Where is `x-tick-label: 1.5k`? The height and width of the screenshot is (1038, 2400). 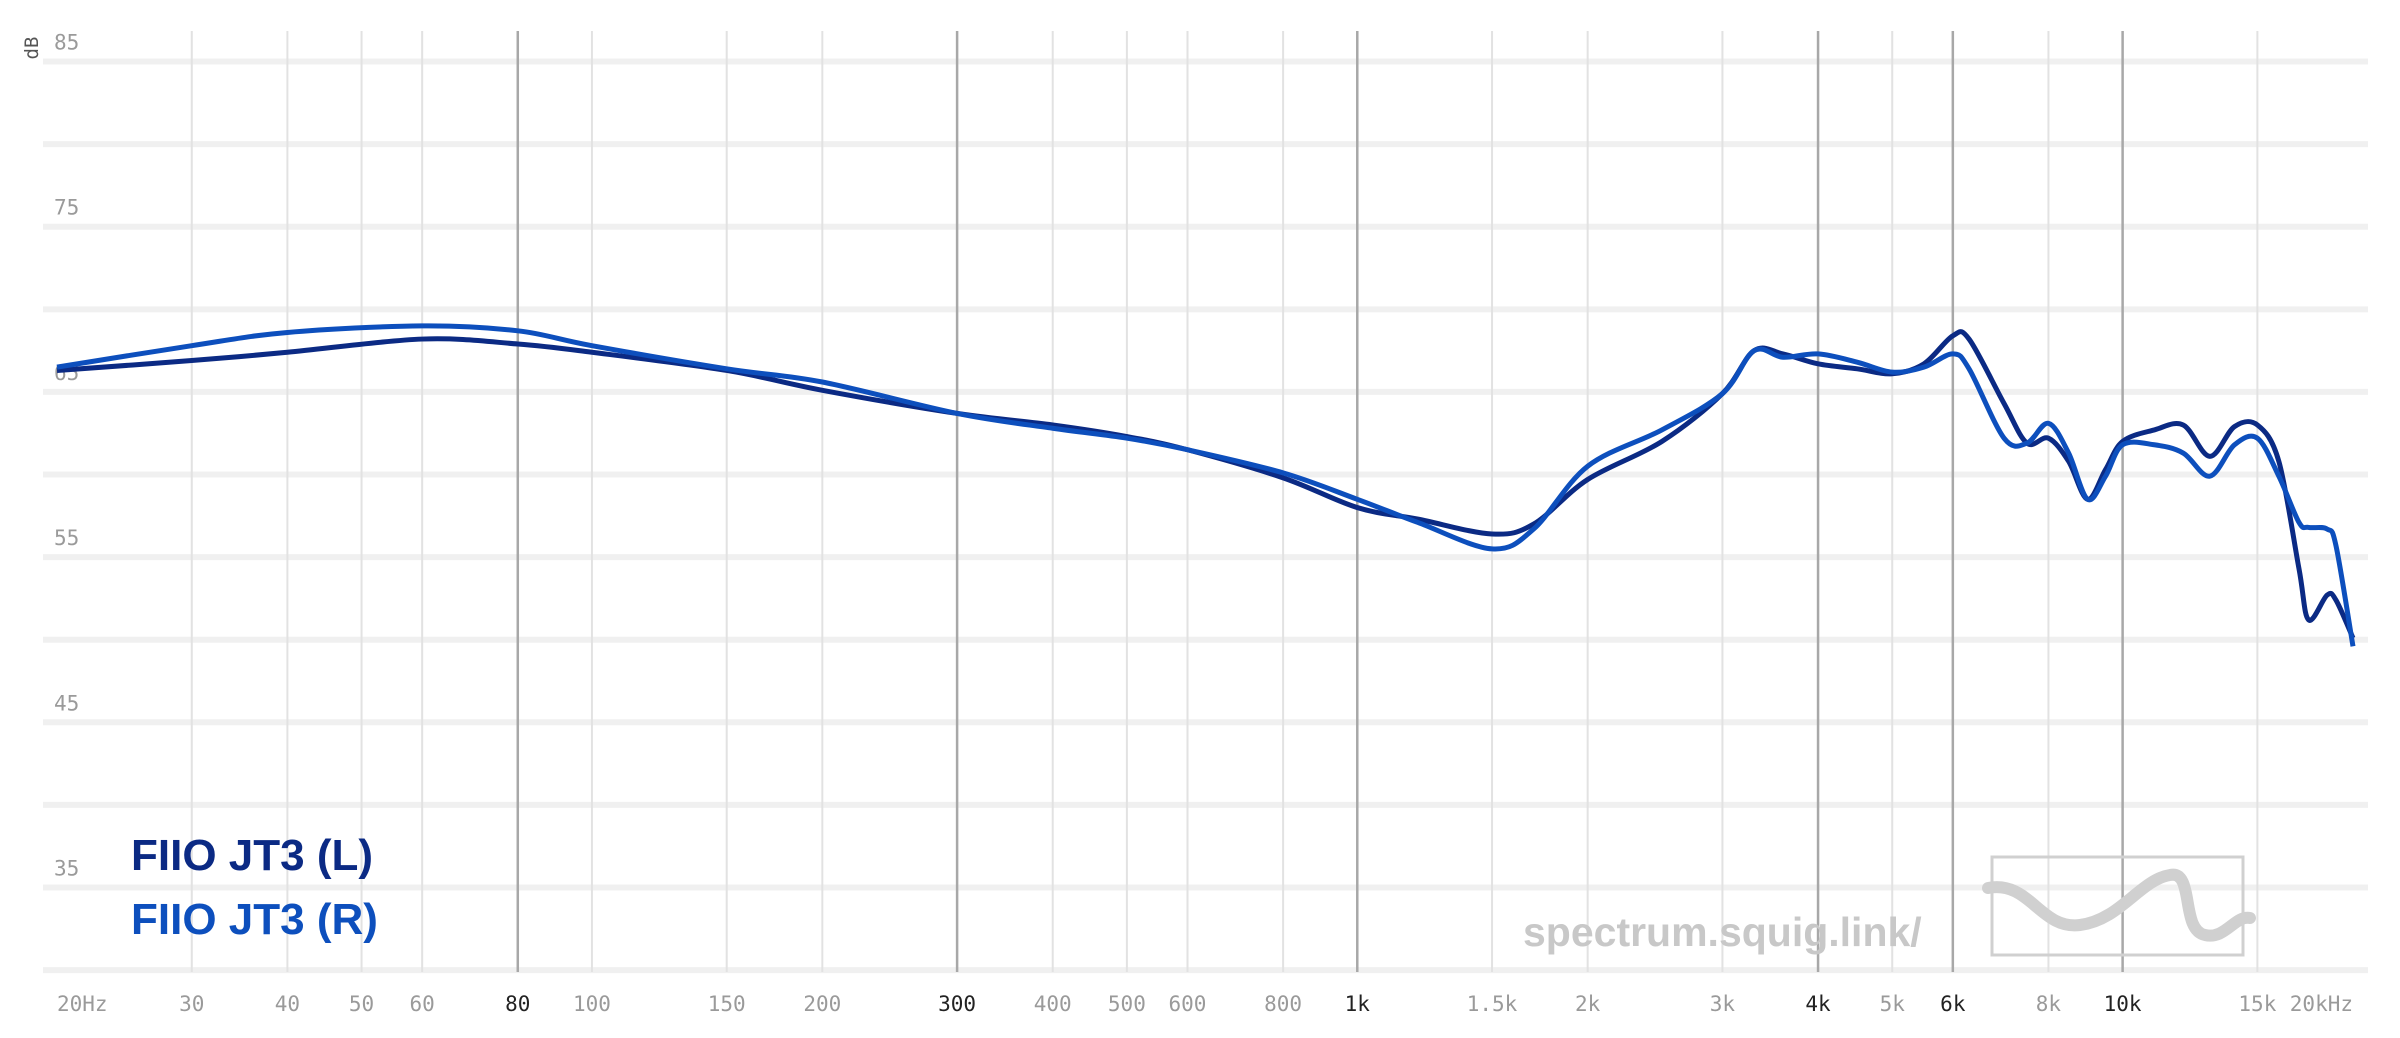 x-tick-label: 1.5k is located at coordinates (1492, 1004).